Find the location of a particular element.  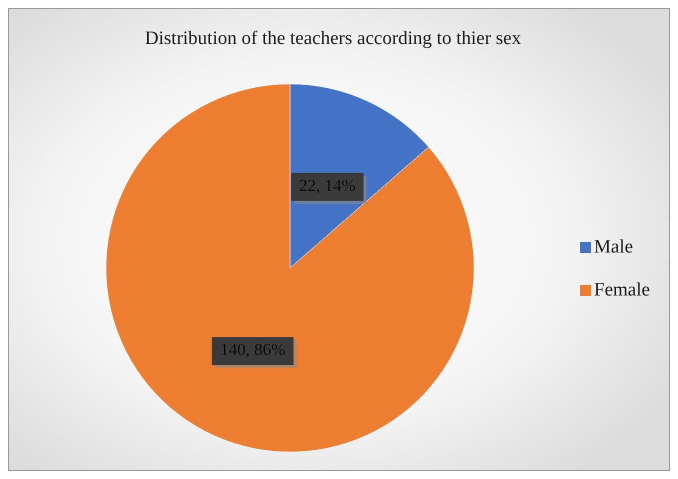

chart-title: Distribution of the teachers according to thier sex is located at coordinates (333, 38).